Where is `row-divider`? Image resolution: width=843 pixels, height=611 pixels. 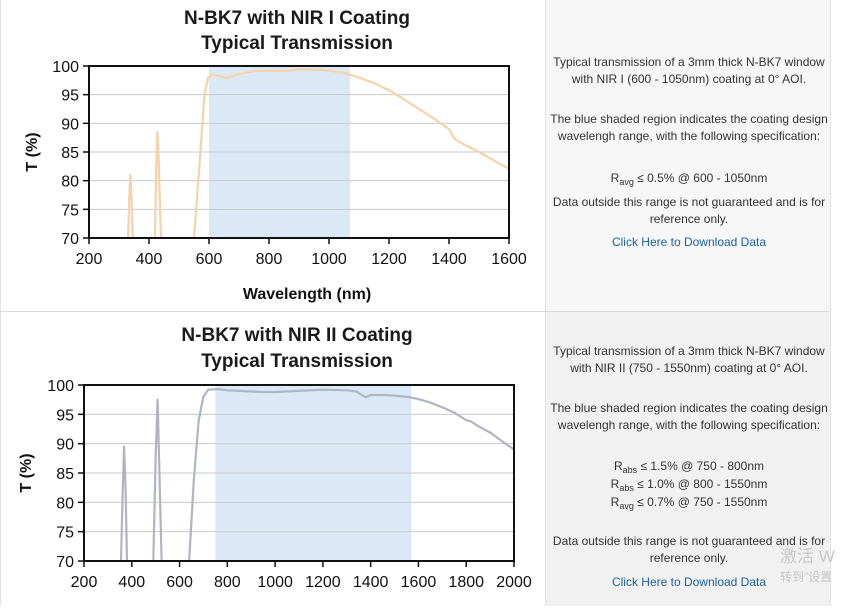
row-divider is located at coordinates (415, 311).